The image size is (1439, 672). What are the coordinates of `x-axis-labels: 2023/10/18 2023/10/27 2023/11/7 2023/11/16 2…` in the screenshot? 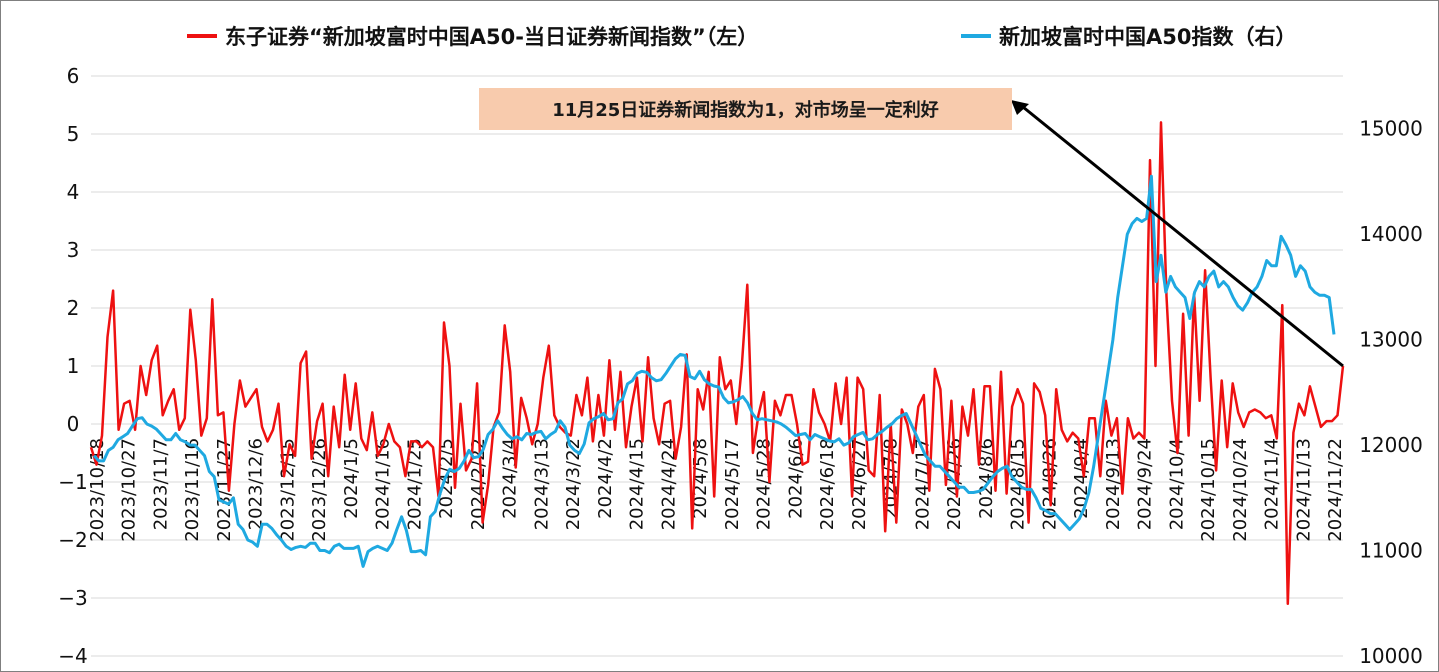 It's located at (716, 490).